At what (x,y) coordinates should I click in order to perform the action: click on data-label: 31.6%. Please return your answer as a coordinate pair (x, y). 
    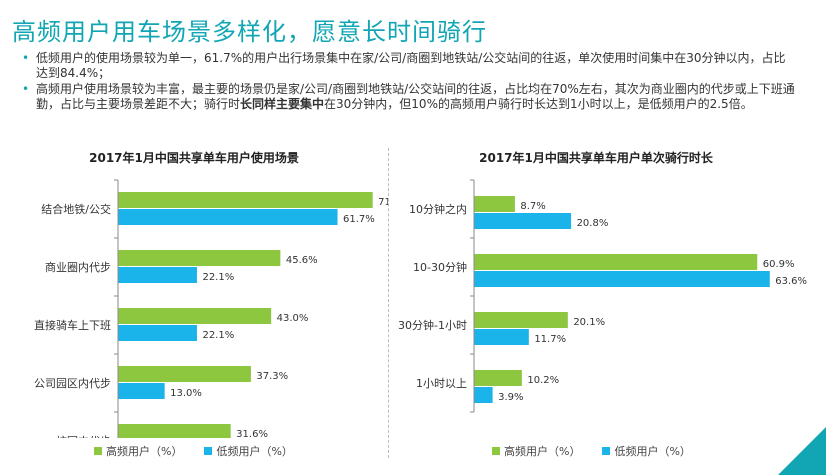
    Looking at the image, I should click on (252, 433).